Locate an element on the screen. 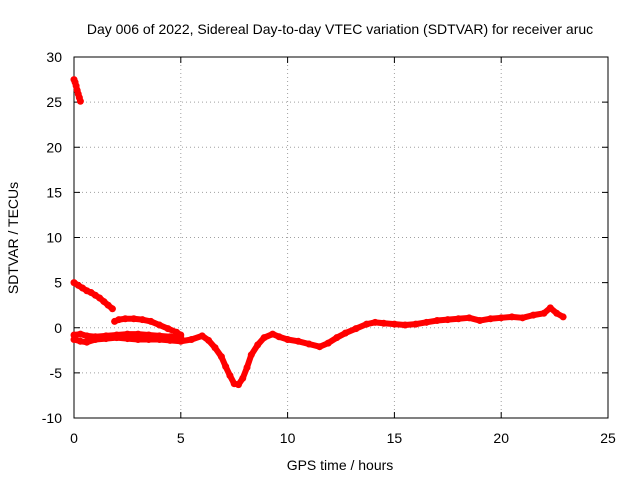  y-tick-label: 5 is located at coordinates (58, 283).